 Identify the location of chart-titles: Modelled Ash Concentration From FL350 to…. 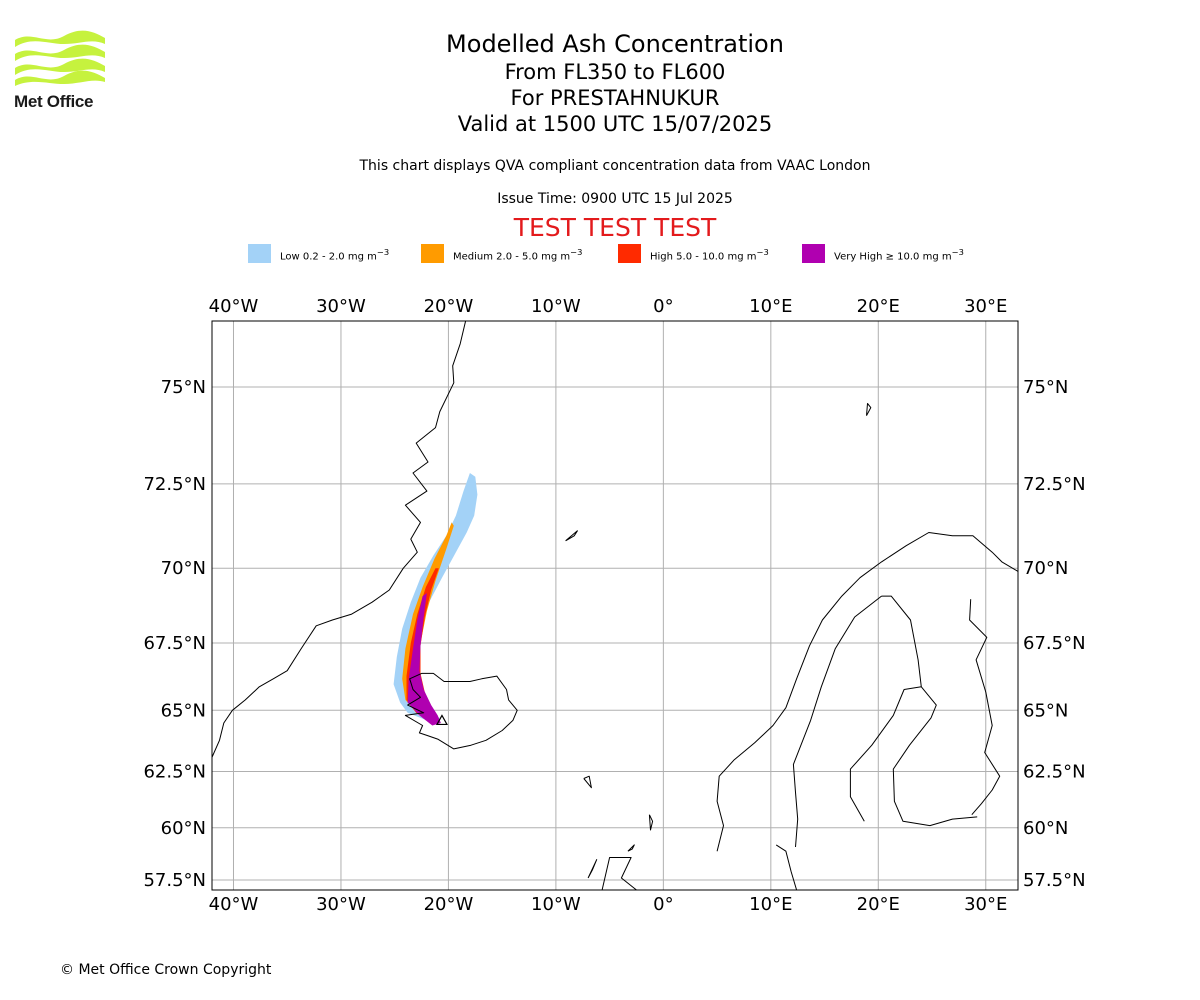
(600, 83).